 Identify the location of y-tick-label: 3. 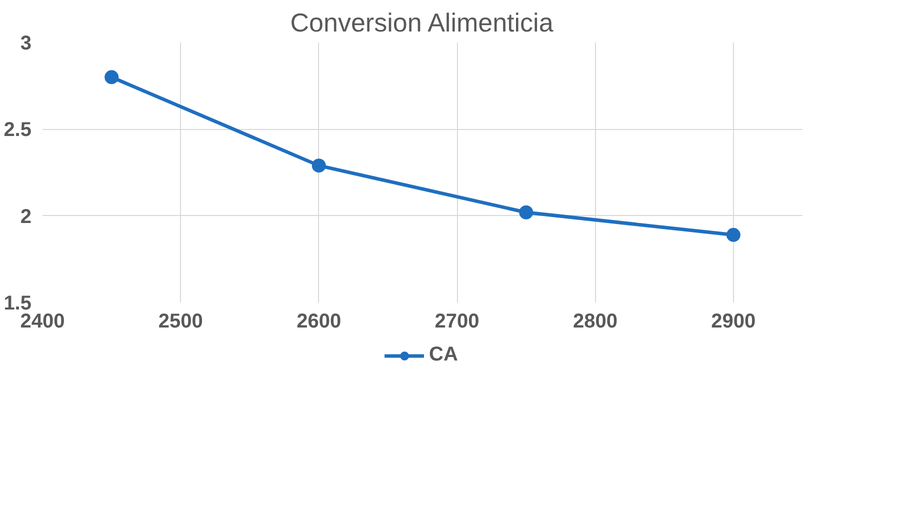
(26, 43).